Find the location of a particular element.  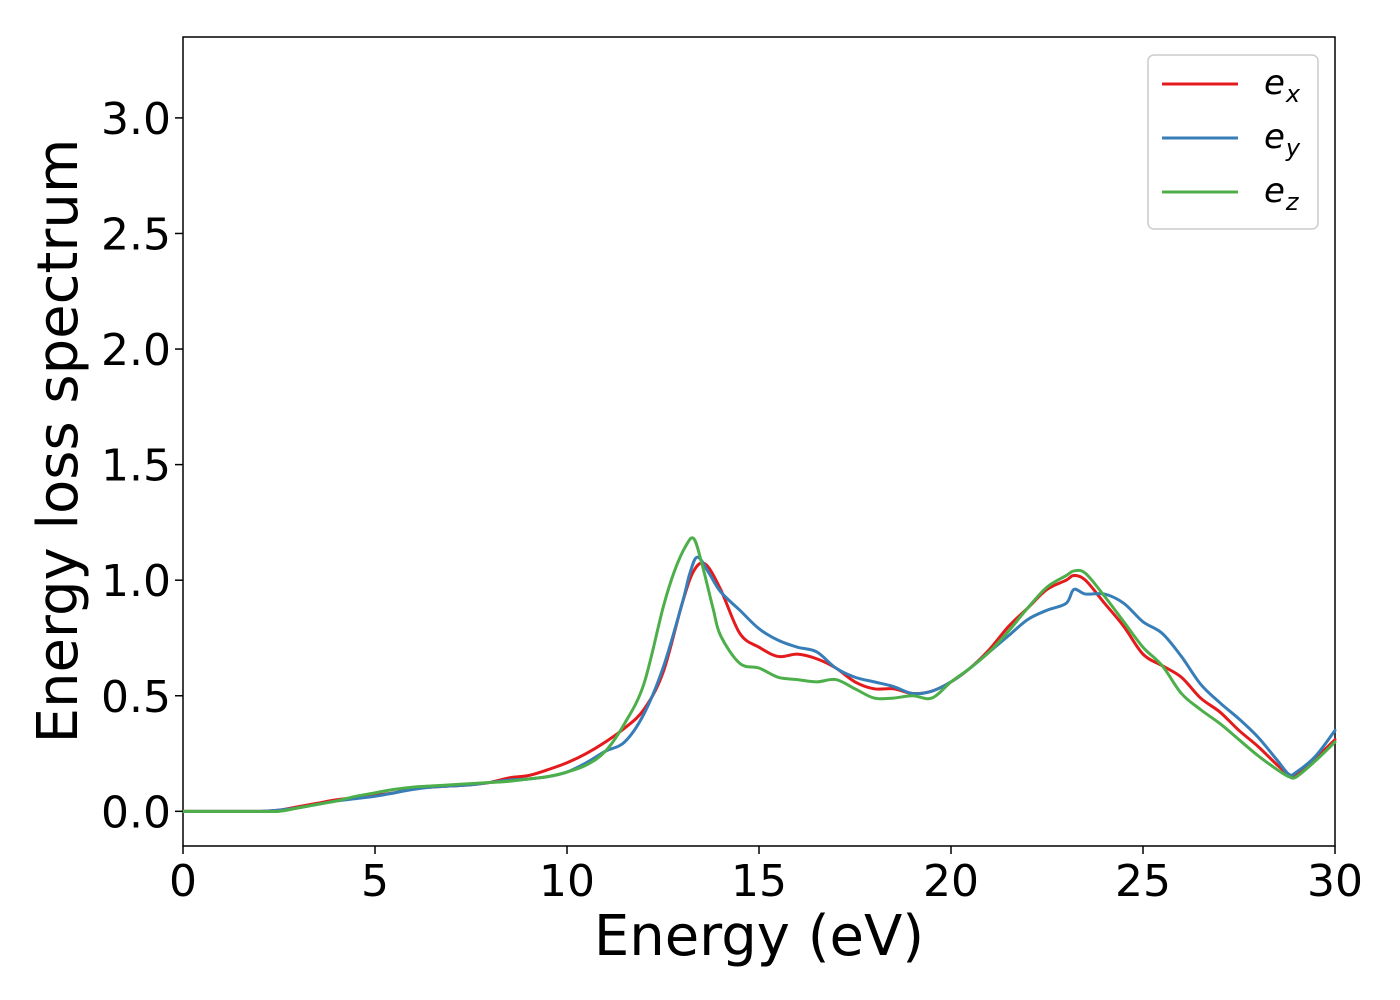

legend-label-x: ex is located at coordinates (1282, 85).